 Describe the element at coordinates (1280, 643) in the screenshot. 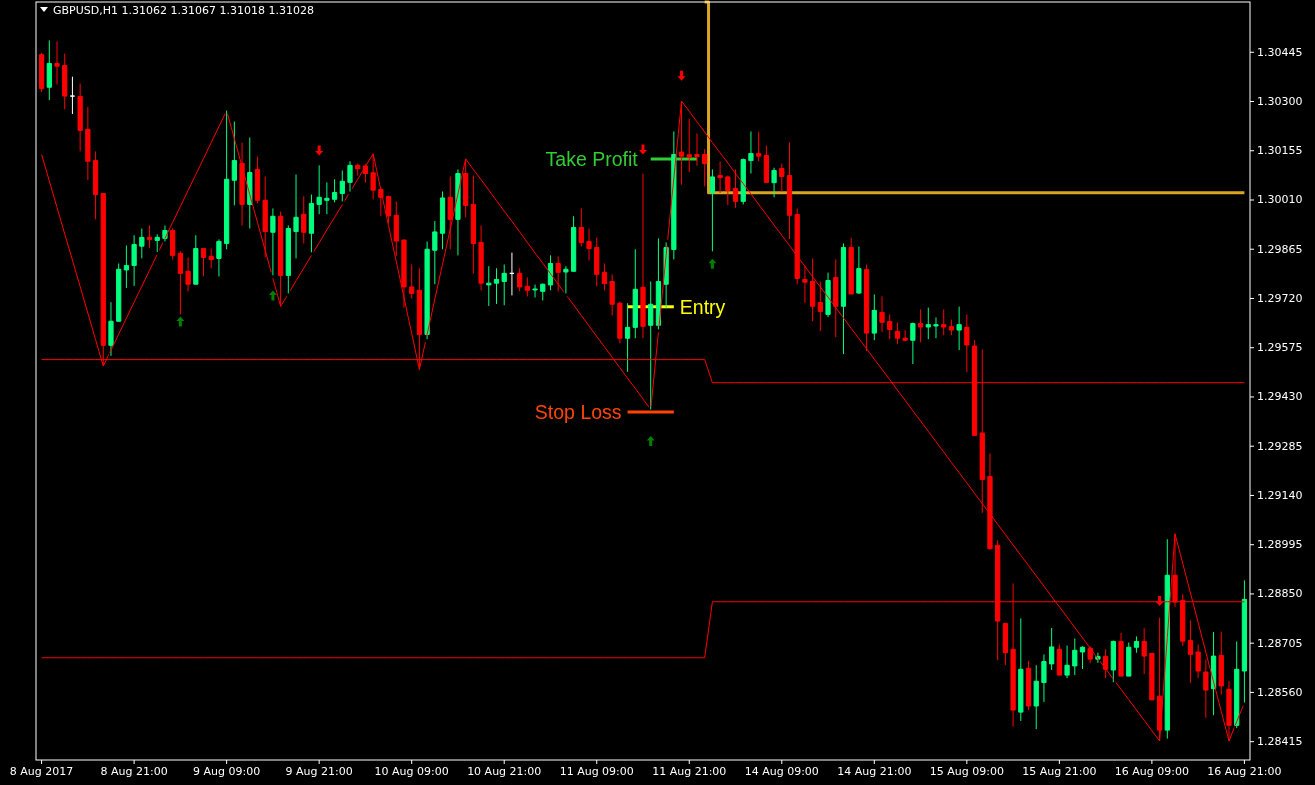

I see `y-tick-label: 1.28705` at that location.